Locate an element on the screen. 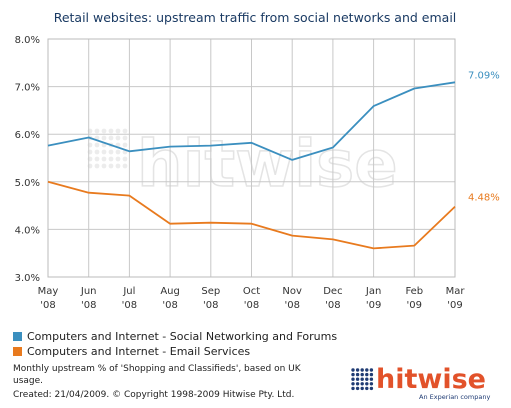 The height and width of the screenshot is (408, 511). x-tick-label-month: Sep is located at coordinates (210, 291).